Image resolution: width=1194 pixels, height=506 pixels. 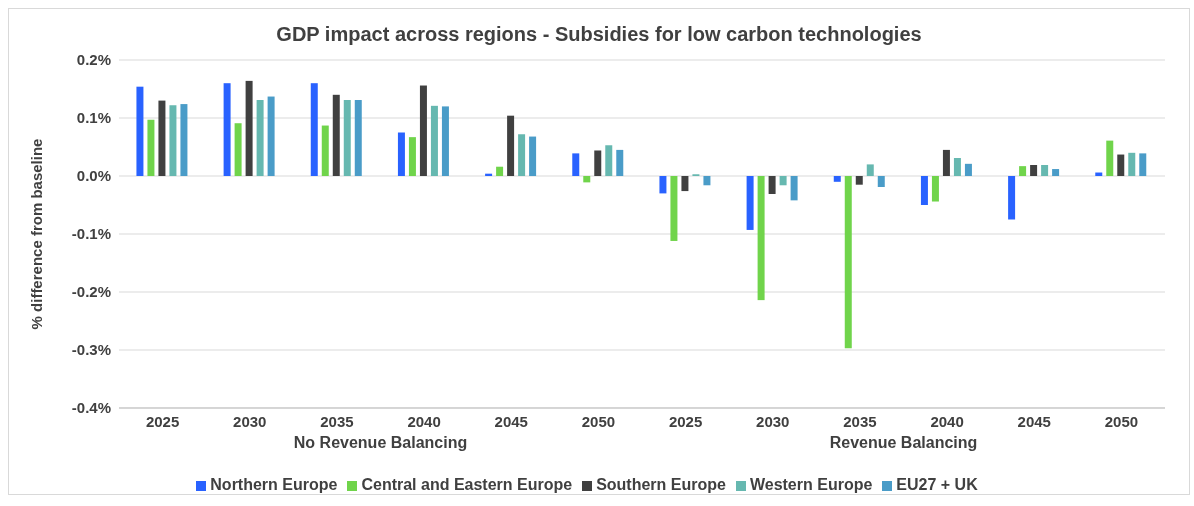 What do you see at coordinates (93, 176) in the screenshot?
I see `y-tick-label: 0.0%` at bounding box center [93, 176].